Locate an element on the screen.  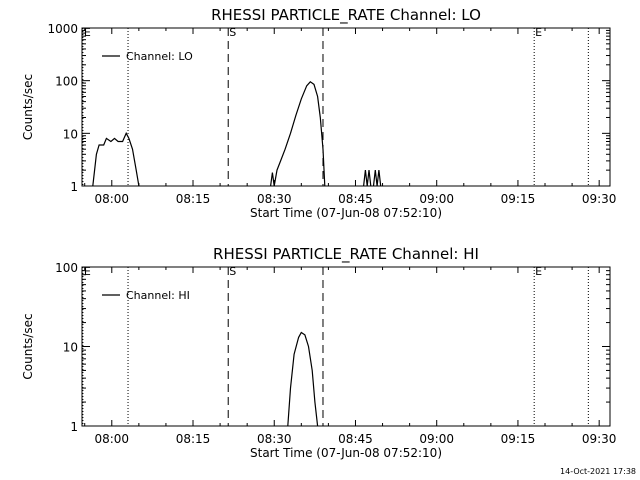
chart2-marker-label: S is located at coordinates (232, 271).